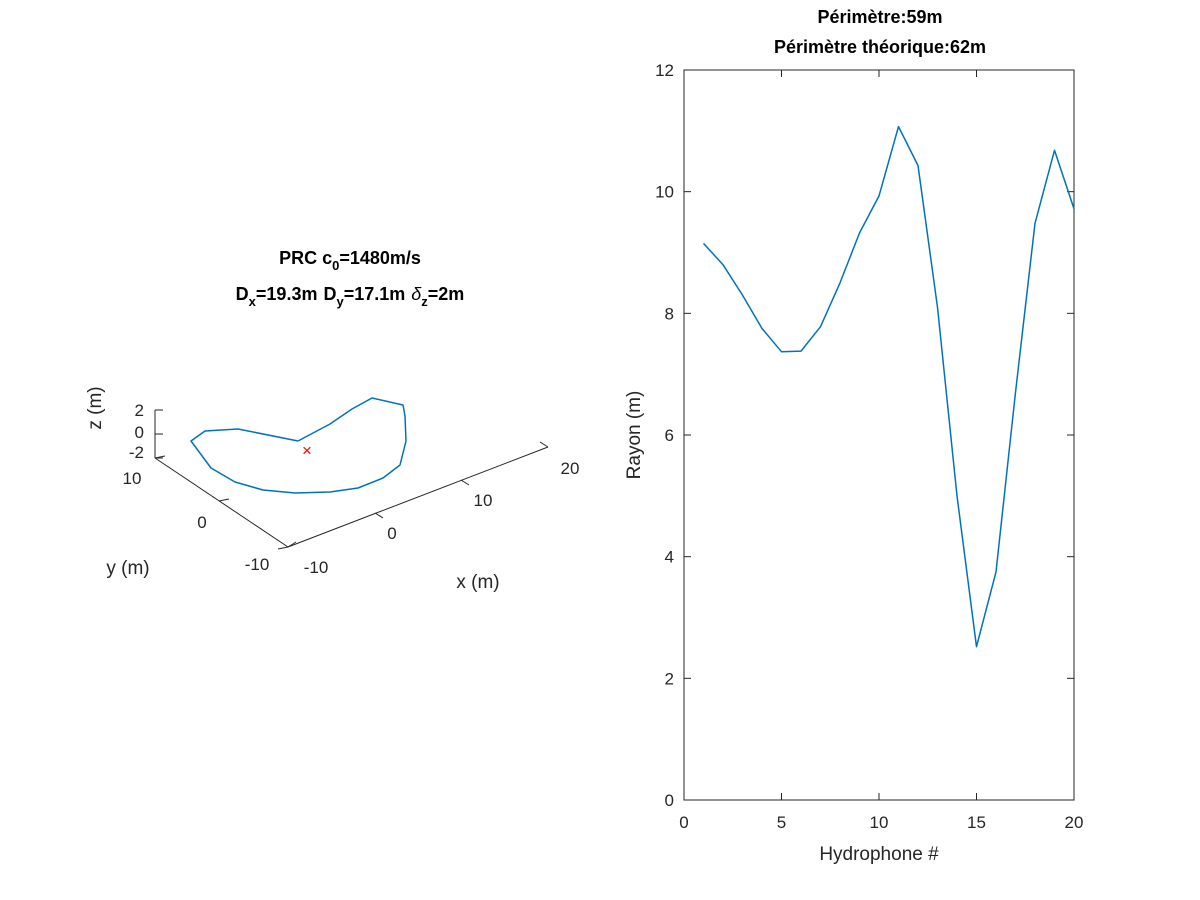 This screenshot has height=900, width=1200. Describe the element at coordinates (880, 47) in the screenshot. I see `right-title-line2: Périmètre théorique:62m` at that location.